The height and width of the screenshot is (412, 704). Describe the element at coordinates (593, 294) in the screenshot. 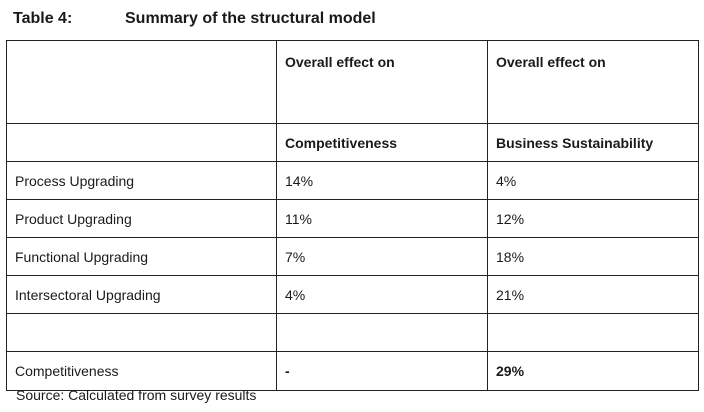

I see `table-cell: 21%` at that location.